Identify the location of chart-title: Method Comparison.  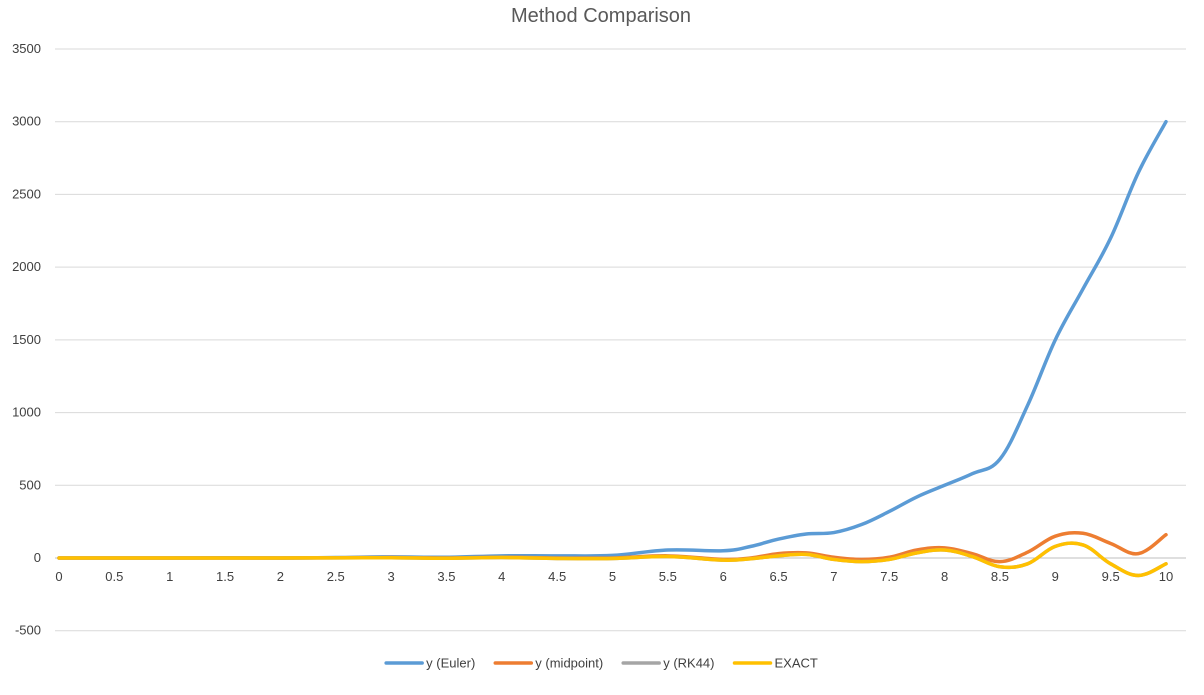
(601, 16).